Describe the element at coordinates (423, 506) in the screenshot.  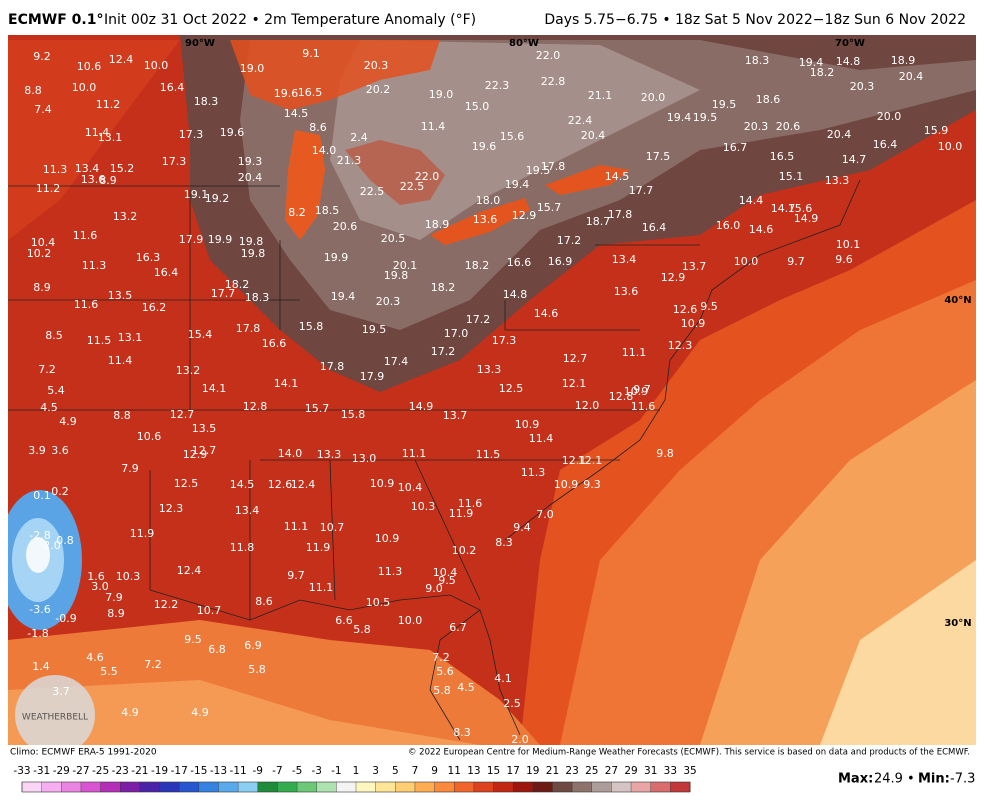
I see `anomaly-value: 10.3` at that location.